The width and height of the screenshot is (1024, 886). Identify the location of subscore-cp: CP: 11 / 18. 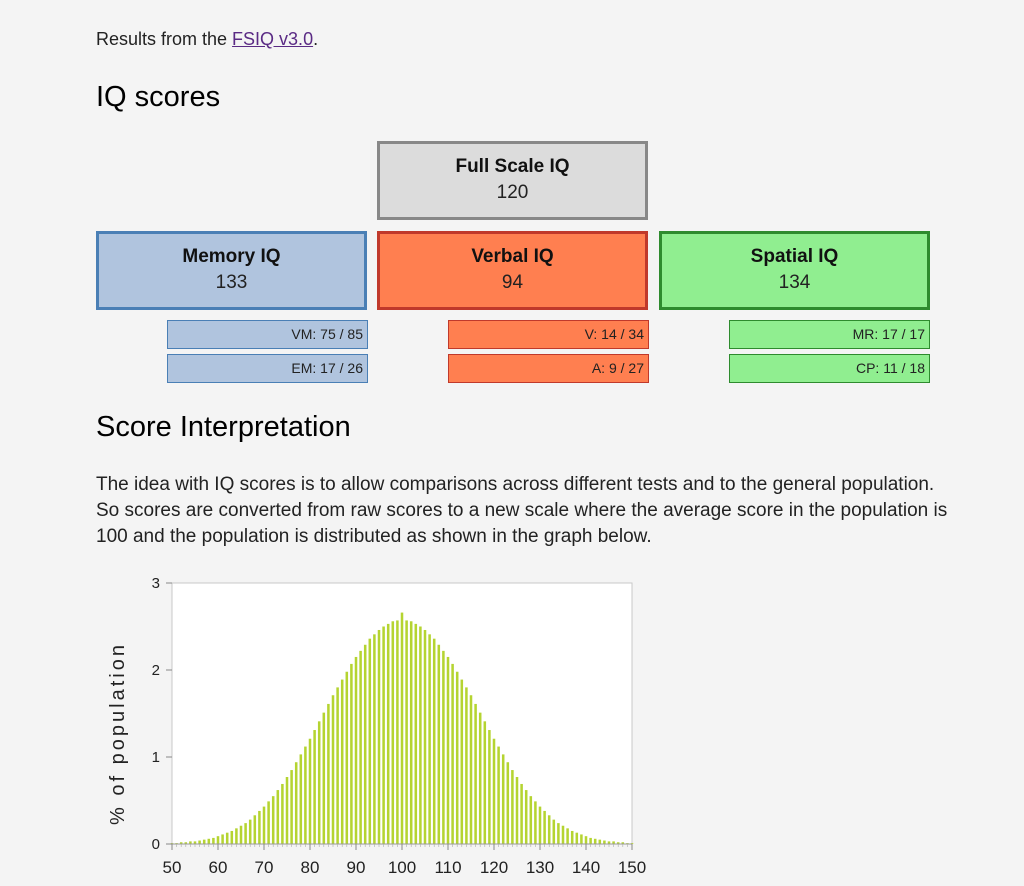
(829, 368).